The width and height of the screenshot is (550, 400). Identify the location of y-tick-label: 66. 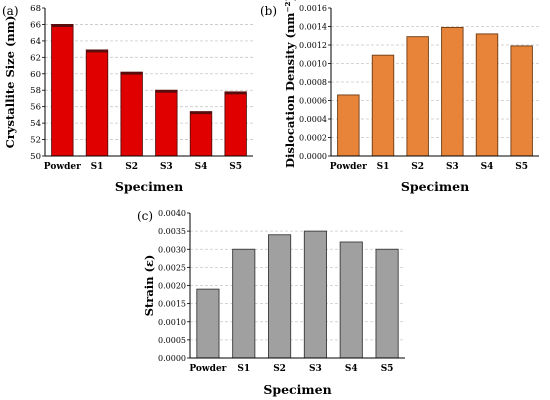
(35, 25).